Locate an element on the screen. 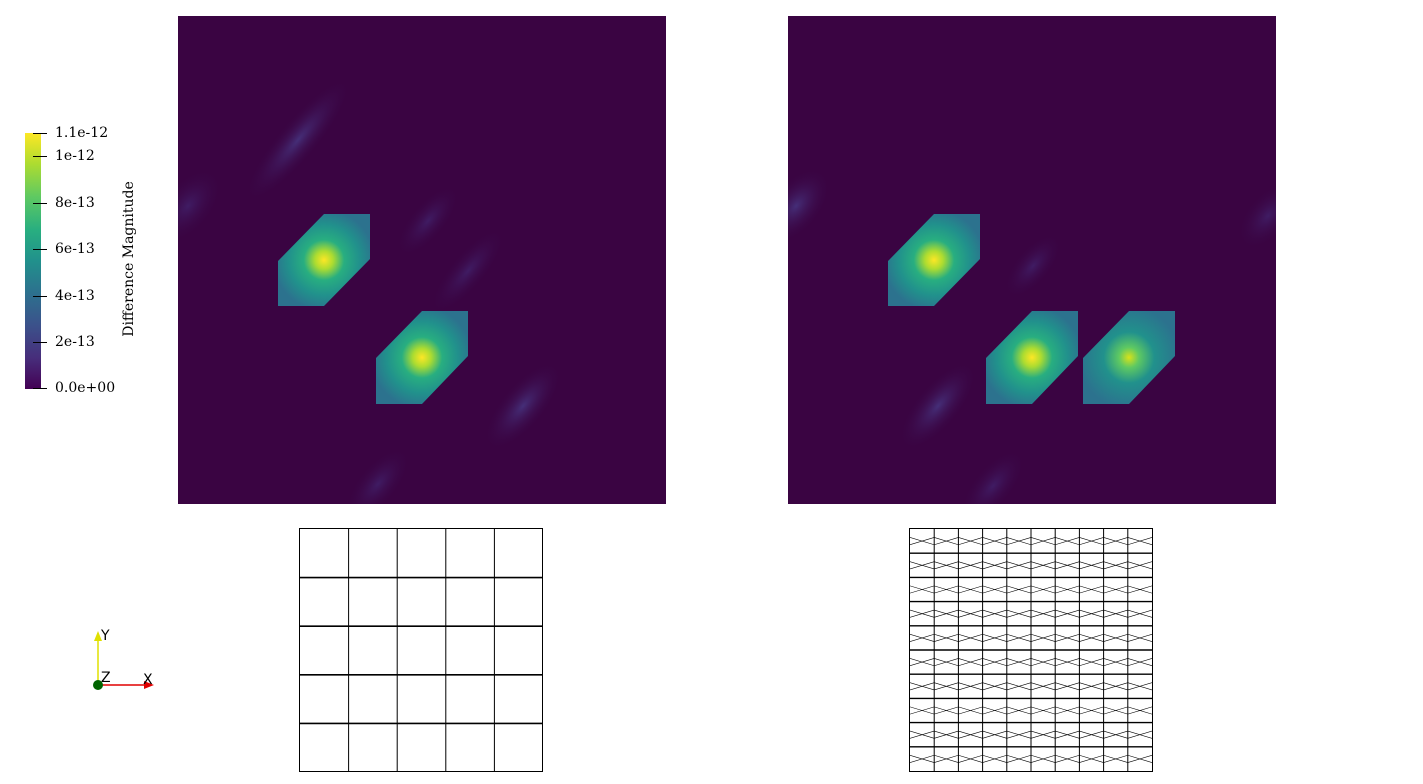 This screenshot has width=1423, height=784. colorbar-tick-label: 6e-13 is located at coordinates (75, 249).